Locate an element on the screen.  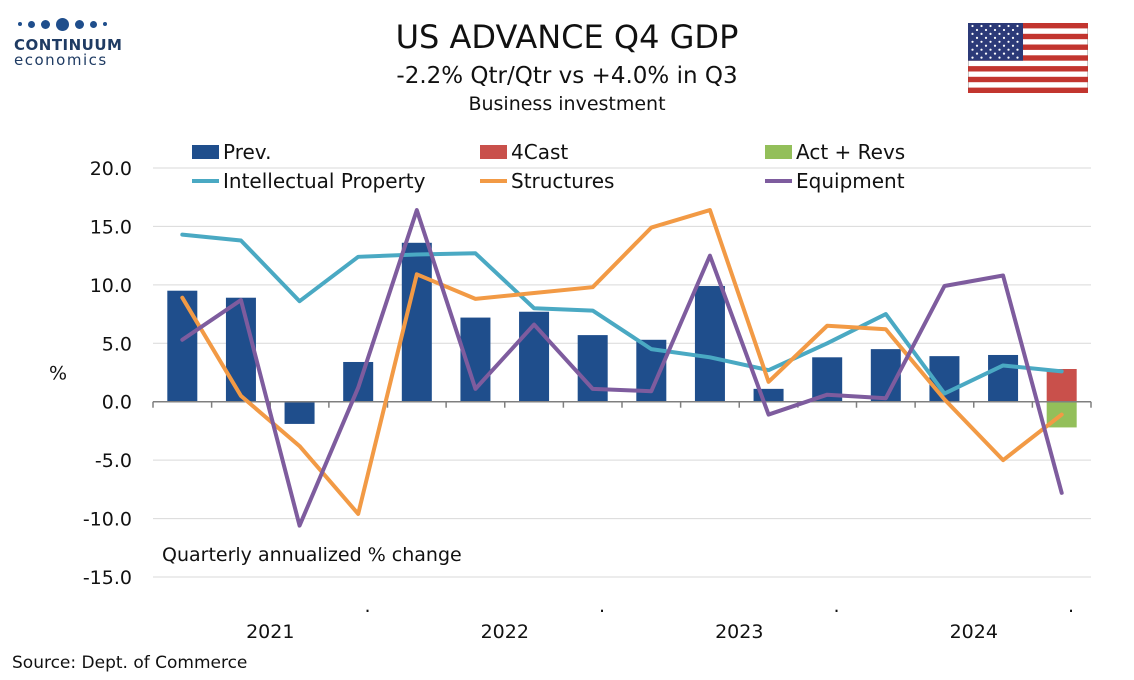
y-tick-label: 10.0 is located at coordinates (111, 286).